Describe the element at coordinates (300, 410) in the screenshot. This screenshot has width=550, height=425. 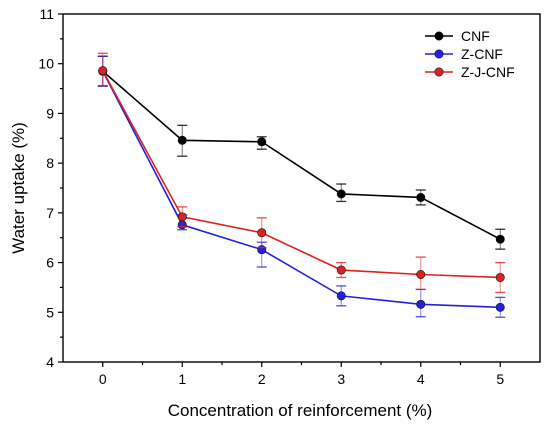
I see `x-axis-title: Concentration of reinforcement (%)` at that location.